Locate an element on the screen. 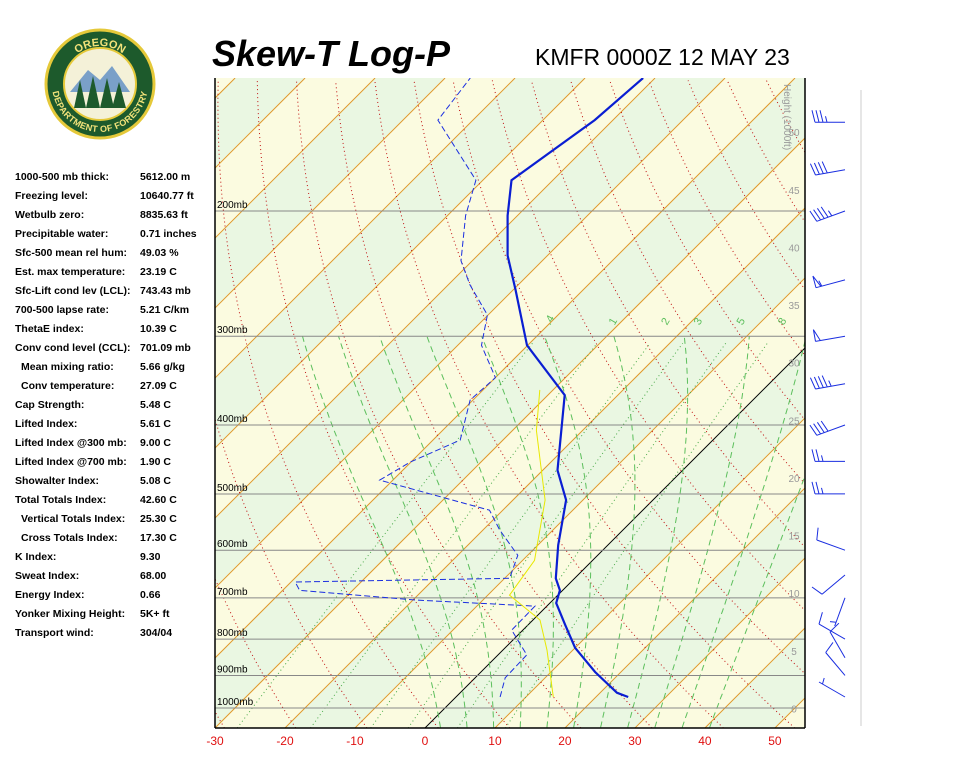 The width and height of the screenshot is (960, 768). index-label: Mean mixing ratio: is located at coordinates (67, 367).